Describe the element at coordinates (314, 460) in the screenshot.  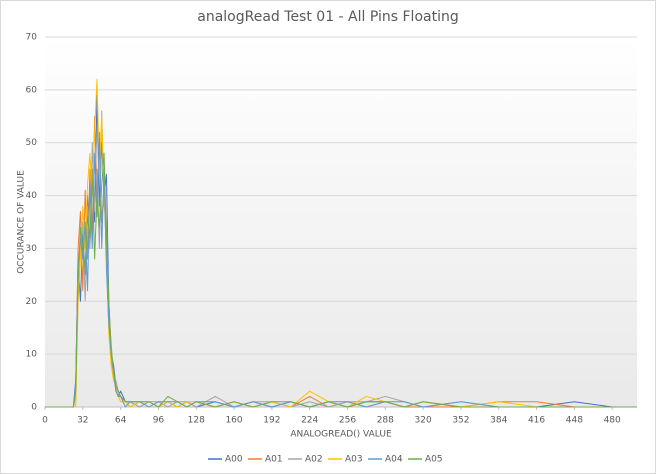
I see `legend-label: A02` at that location.